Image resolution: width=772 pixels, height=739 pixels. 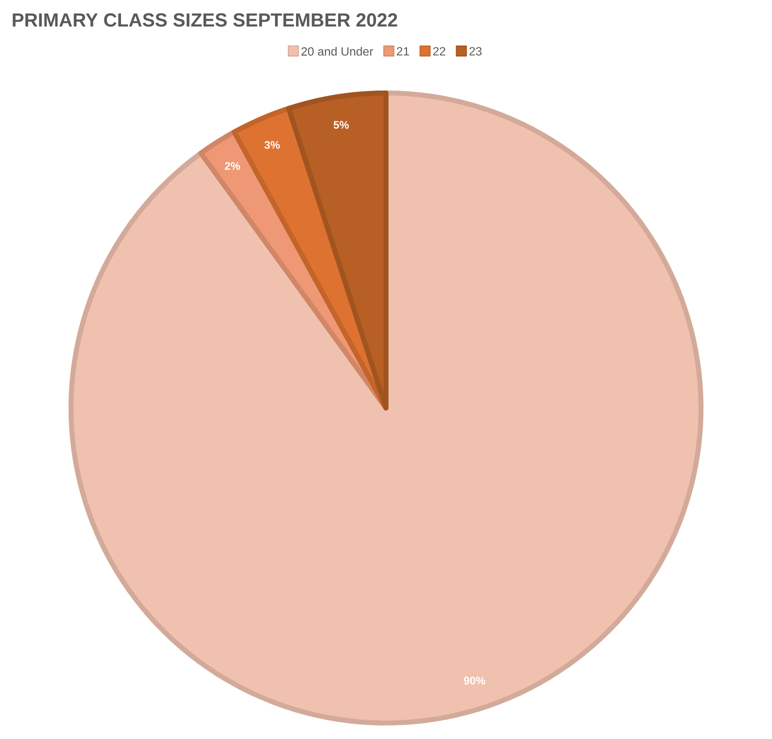 I want to click on chart-title: PRIMARY CLASS SIZES SEPTEMBER 2022, so click(x=205, y=20).